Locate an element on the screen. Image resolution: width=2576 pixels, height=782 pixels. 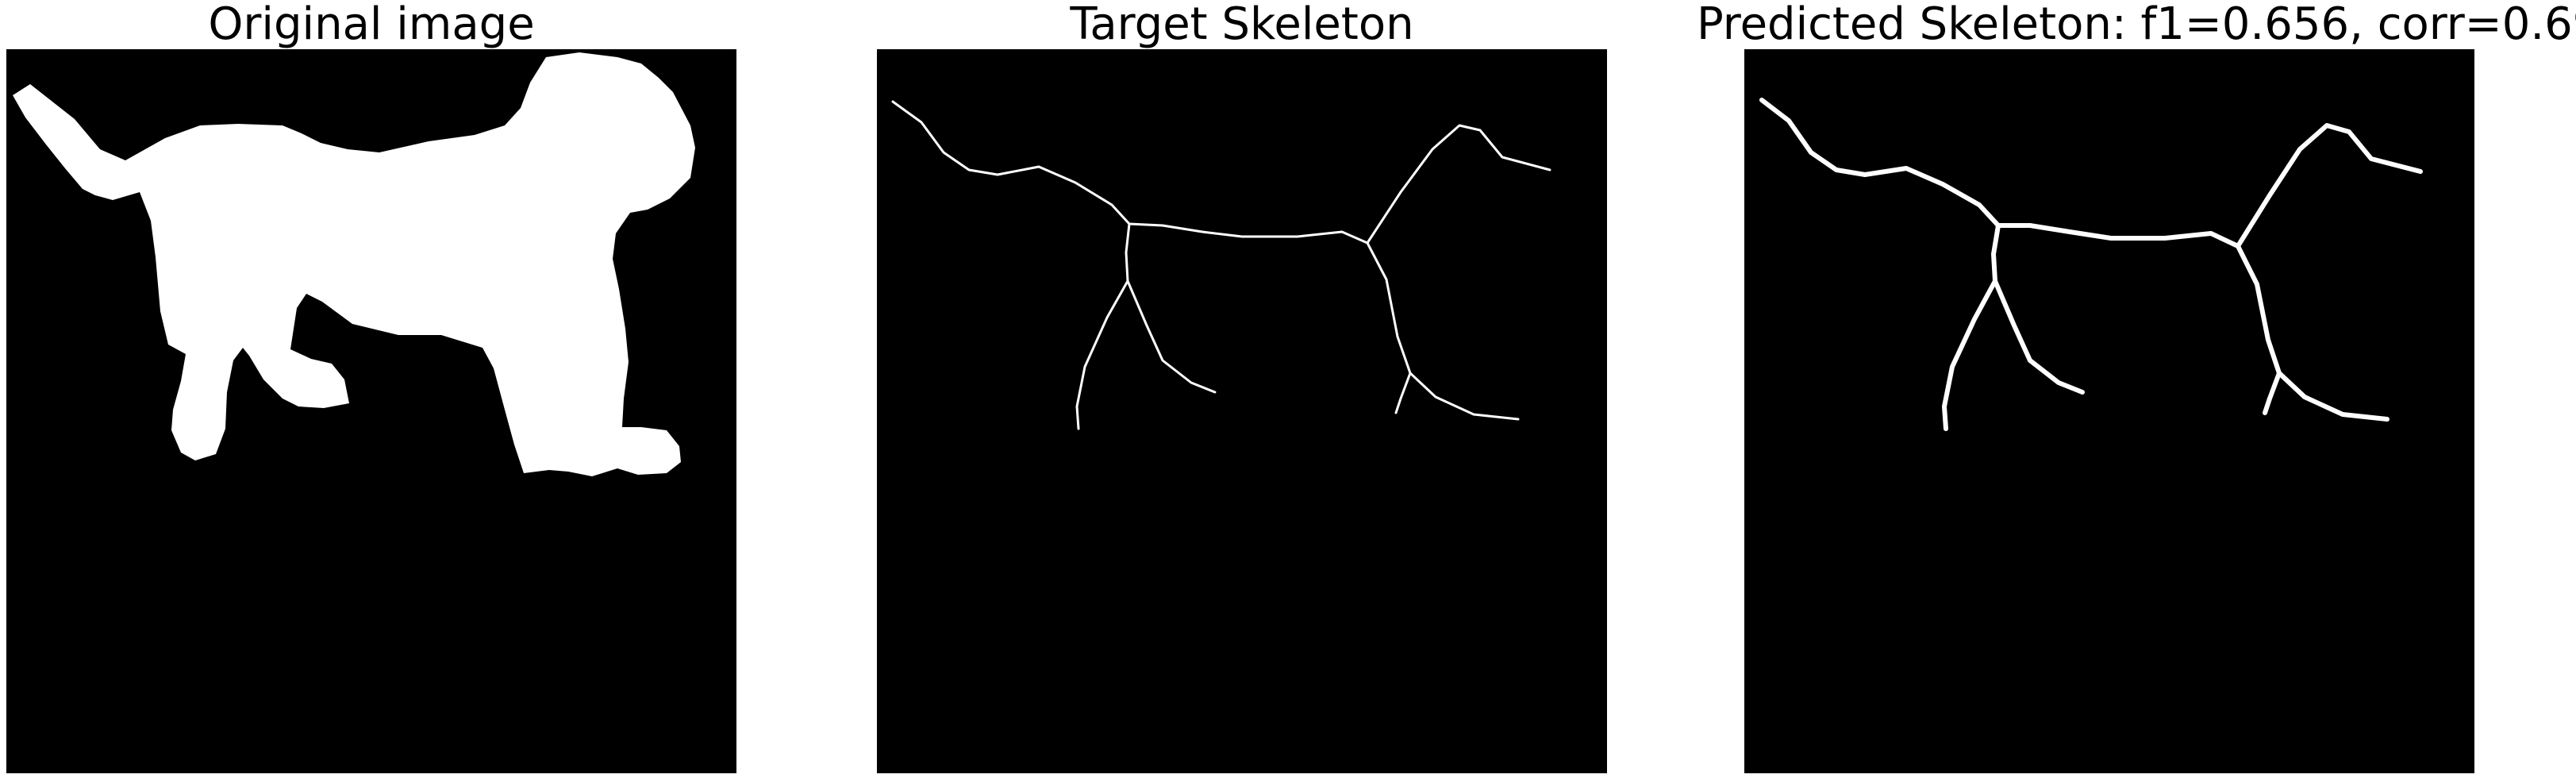
predicted-skeleton-title: Predicted Skeleton: f1=0.656, corr=0.696 is located at coordinates (2136, 25).